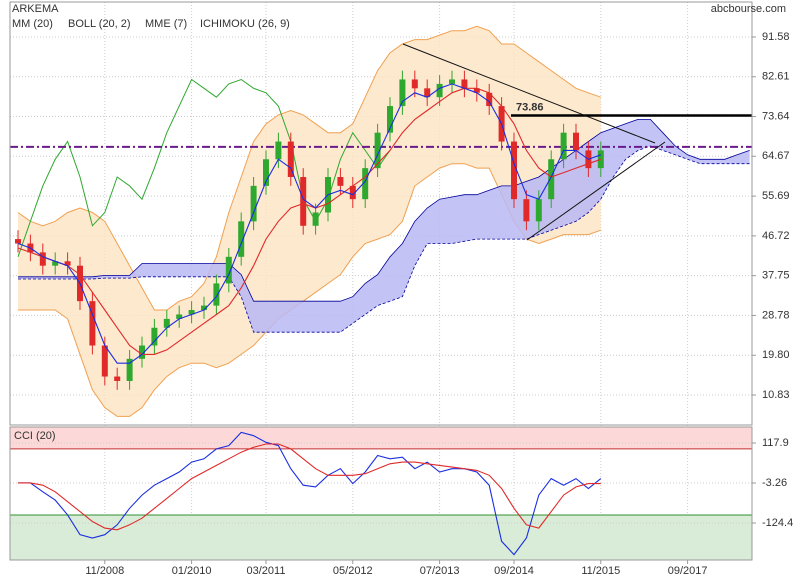  What do you see at coordinates (440, 571) in the screenshot?
I see `x-tick-label: 07/2013` at bounding box center [440, 571].